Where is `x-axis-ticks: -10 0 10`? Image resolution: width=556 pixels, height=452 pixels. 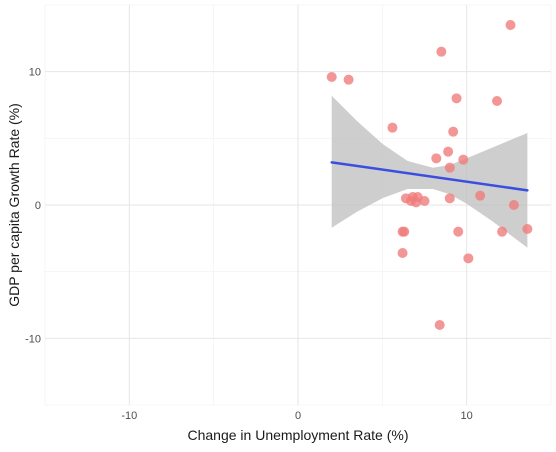 x-axis-ticks: -10 0 10 is located at coordinates (296, 416).